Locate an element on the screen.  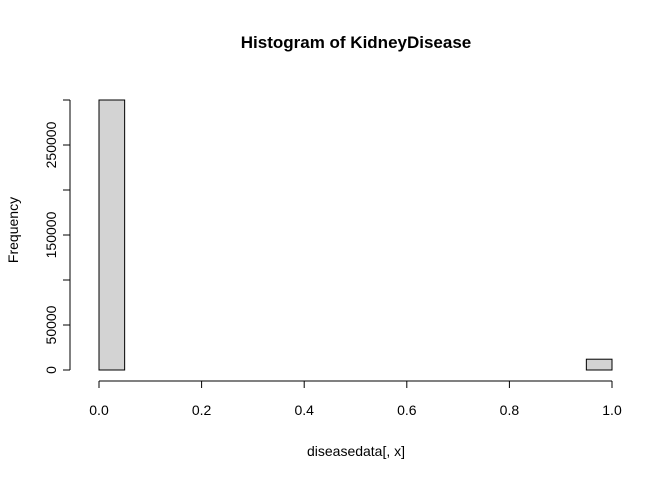
x-tick-label: 0.2 is located at coordinates (202, 410).